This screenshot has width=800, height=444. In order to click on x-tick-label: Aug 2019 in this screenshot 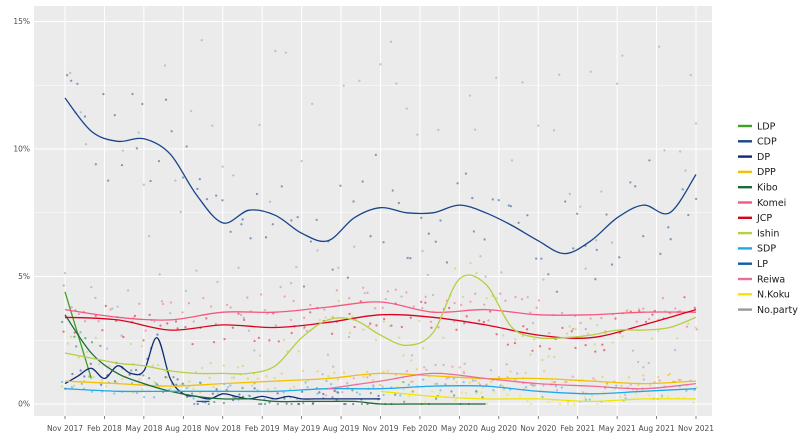, I will do `click(341, 428)`.